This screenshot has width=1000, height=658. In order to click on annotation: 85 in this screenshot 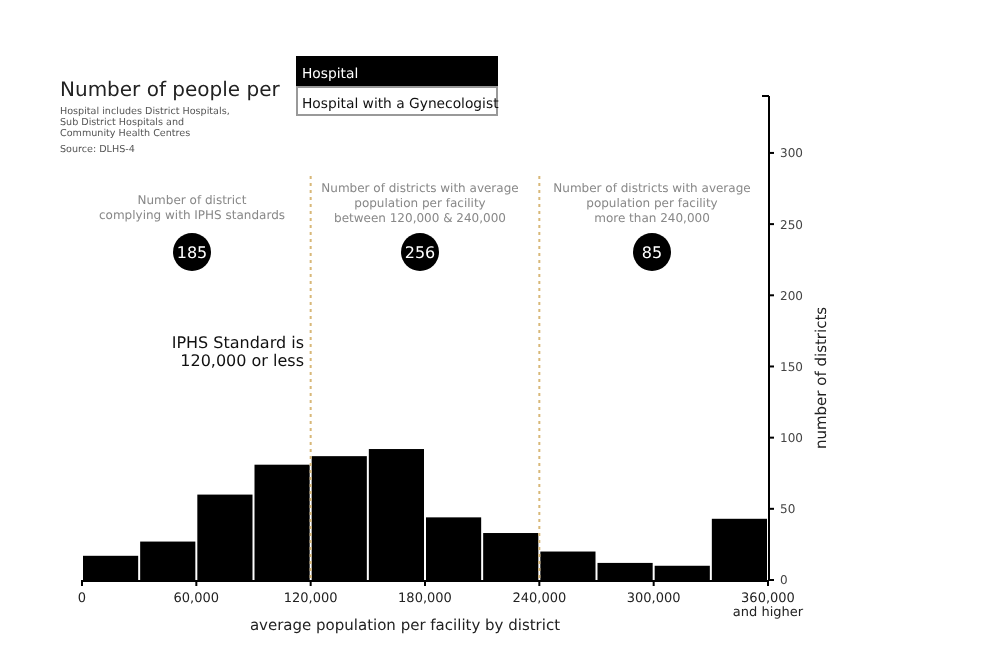, I will do `click(652, 253)`.